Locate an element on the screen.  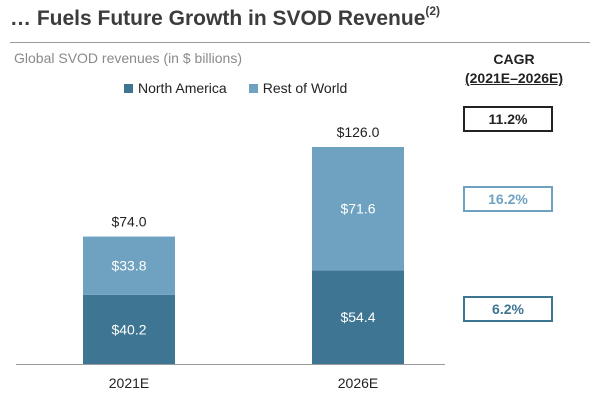
title-footnote-ref: (2) is located at coordinates (433, 11).